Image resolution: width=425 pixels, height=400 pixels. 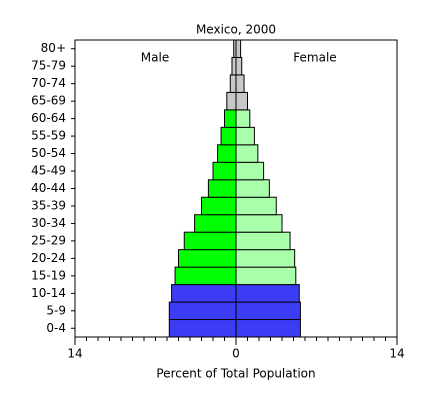 I want to click on y-tick-label: 5-9, so click(x=56, y=310).